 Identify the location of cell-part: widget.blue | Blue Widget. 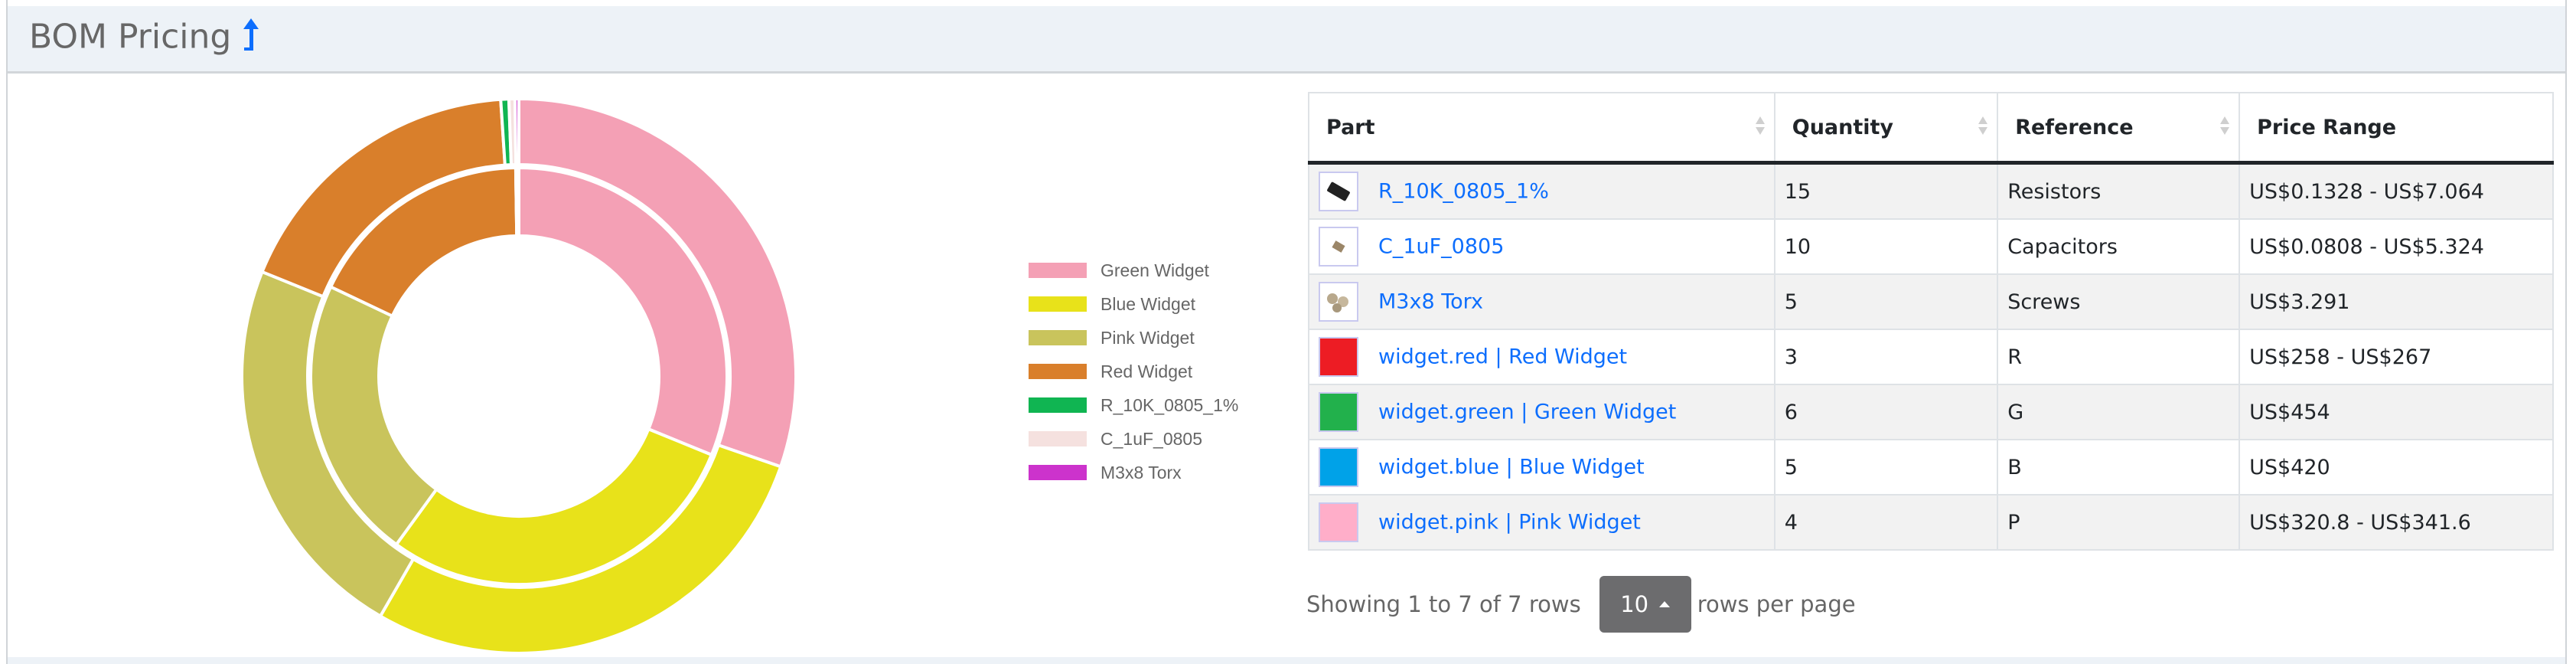
(1541, 467).